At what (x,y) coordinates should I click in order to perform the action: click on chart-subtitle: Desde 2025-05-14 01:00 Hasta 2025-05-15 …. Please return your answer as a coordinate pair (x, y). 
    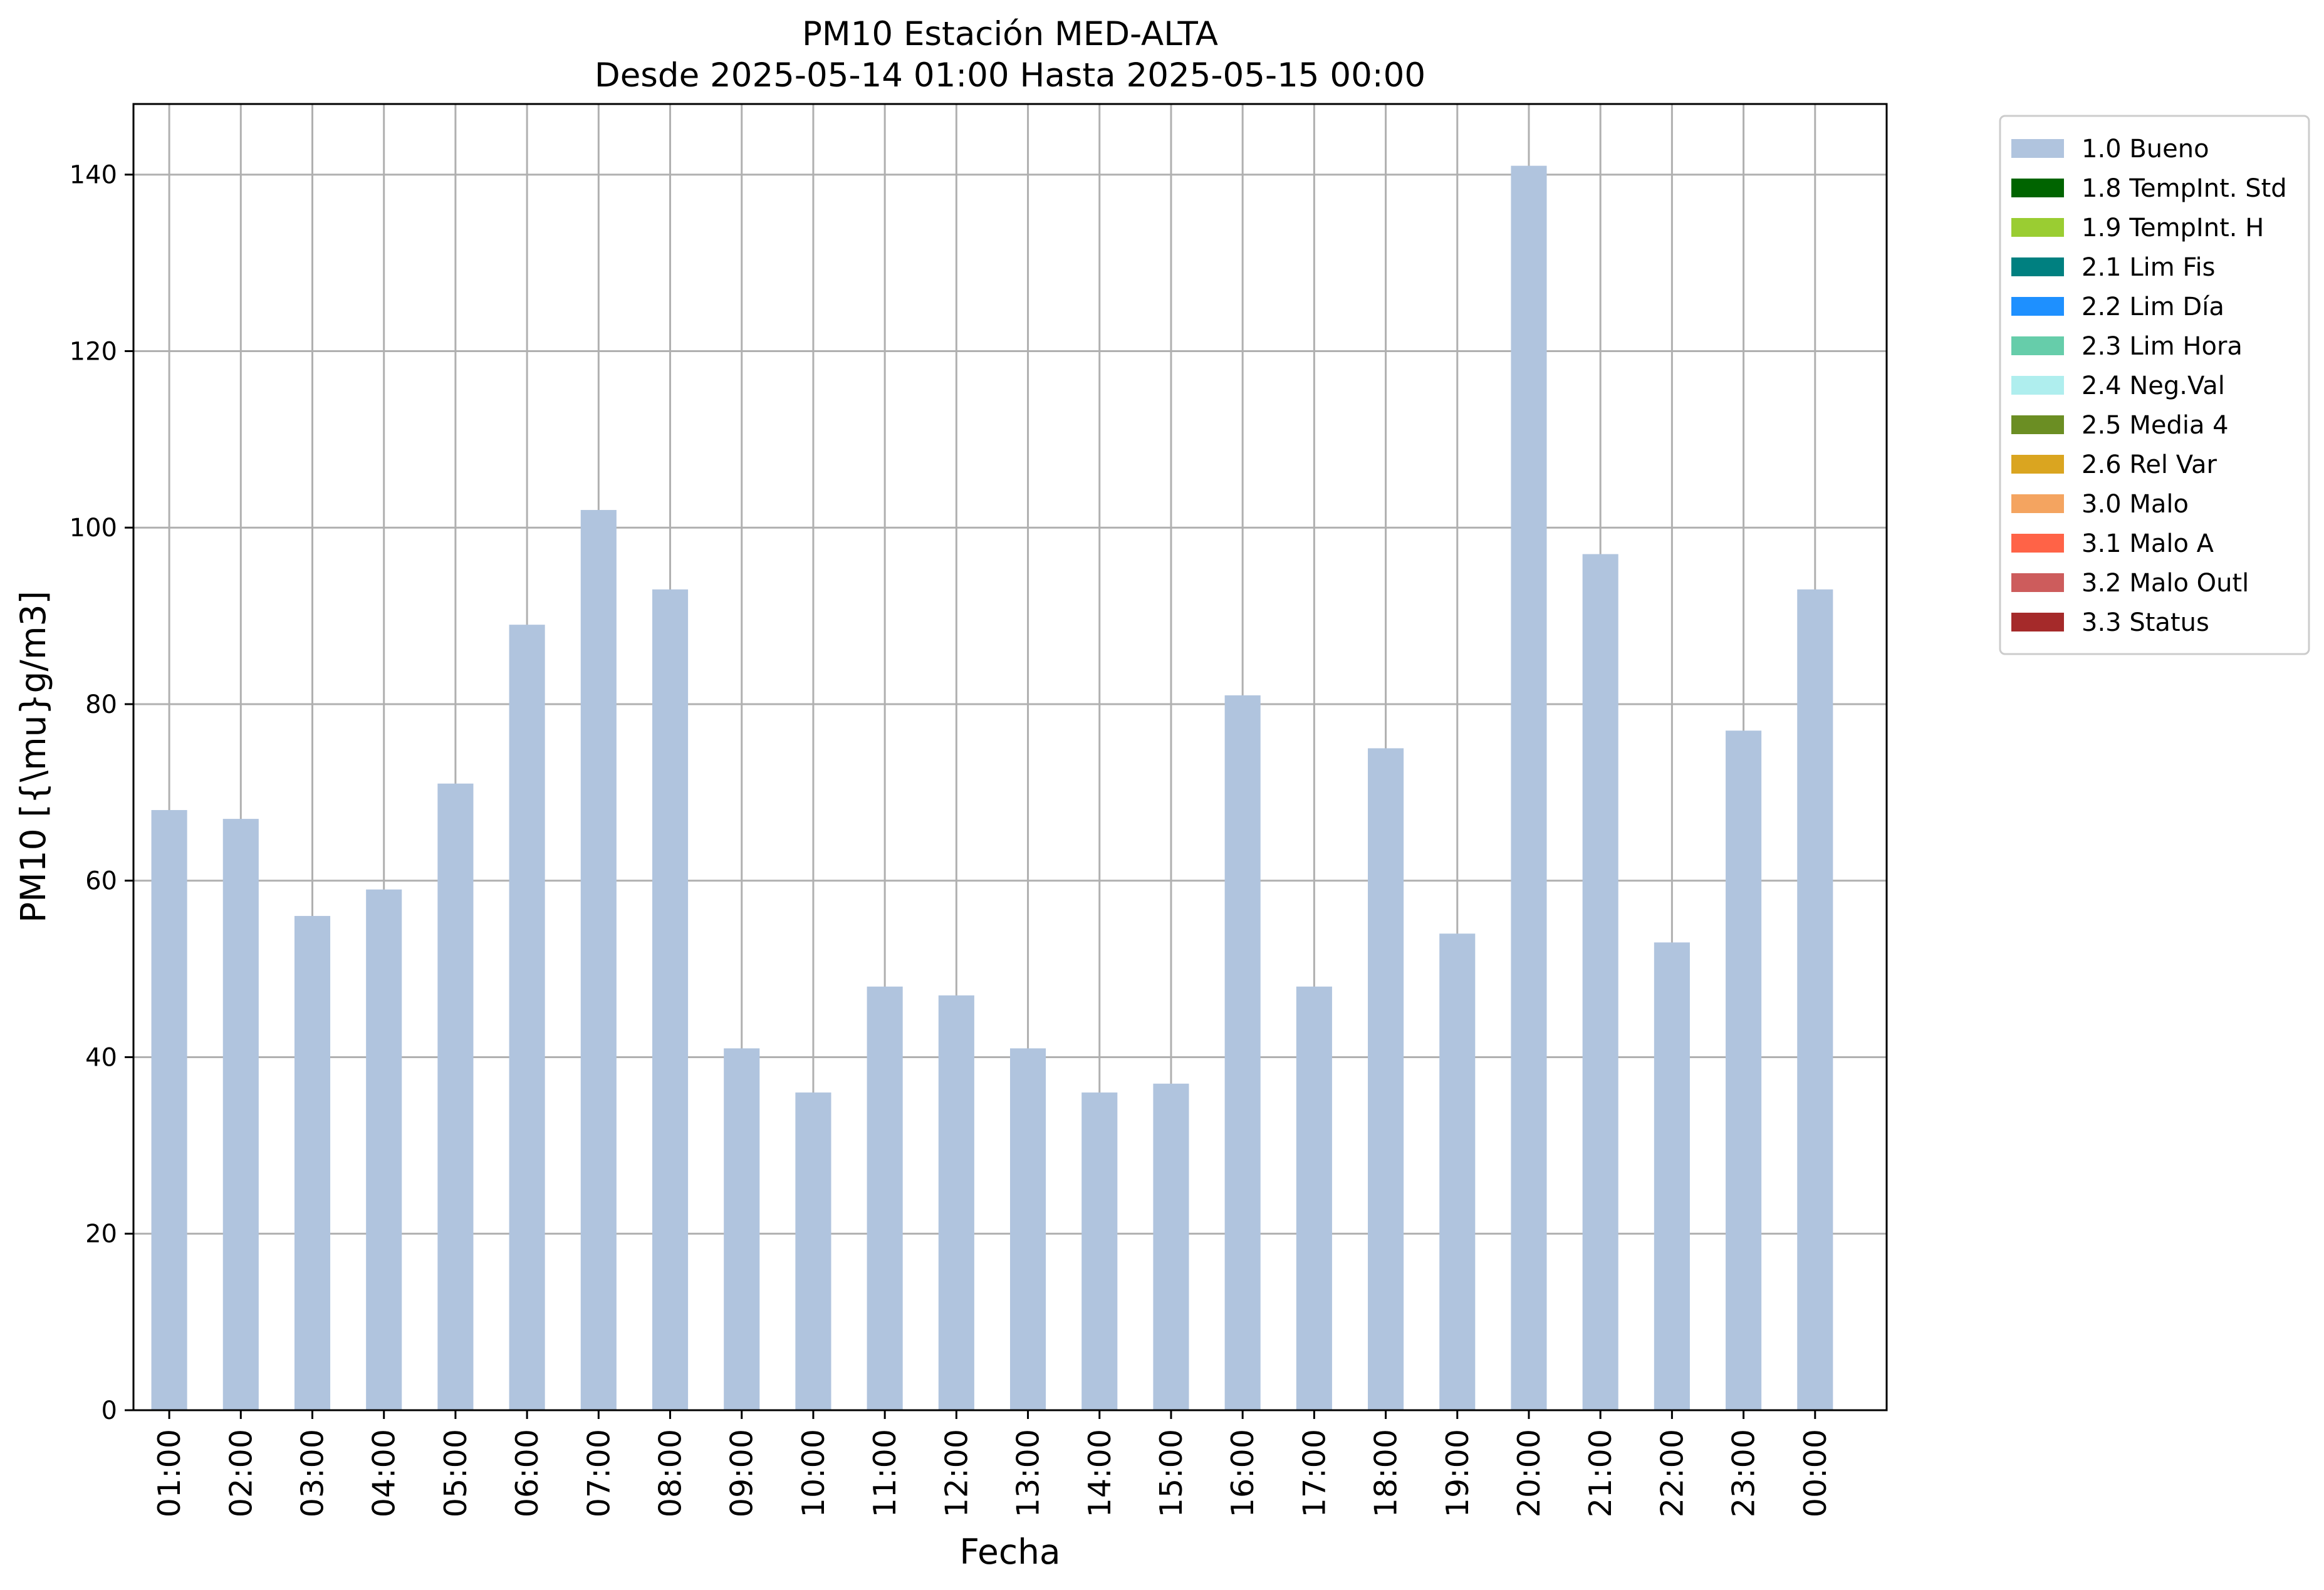
    Looking at the image, I should click on (1010, 75).